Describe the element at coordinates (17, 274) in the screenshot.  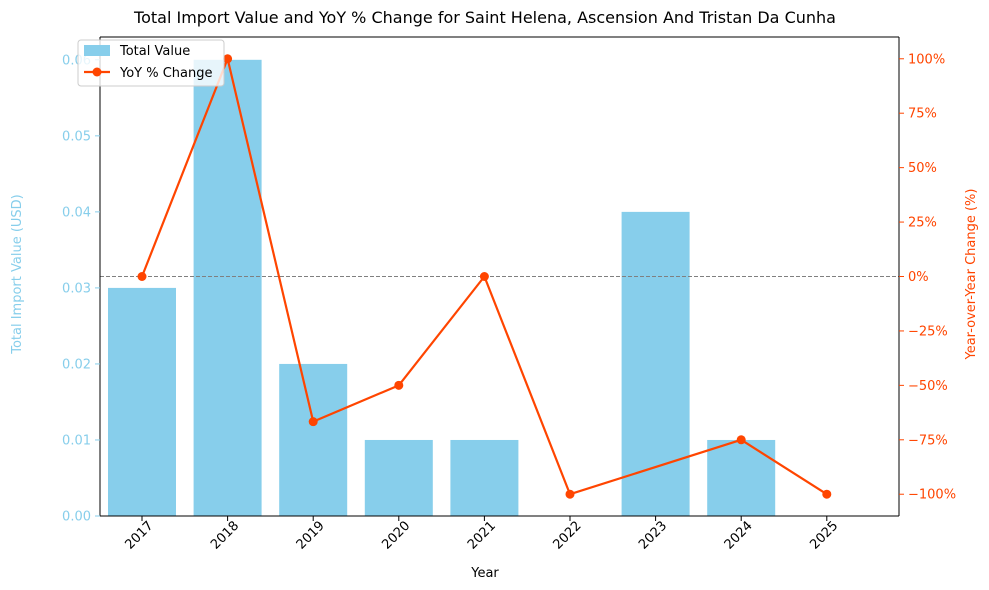
I see `y-axis-label-left: Total Import Value (USD)` at that location.